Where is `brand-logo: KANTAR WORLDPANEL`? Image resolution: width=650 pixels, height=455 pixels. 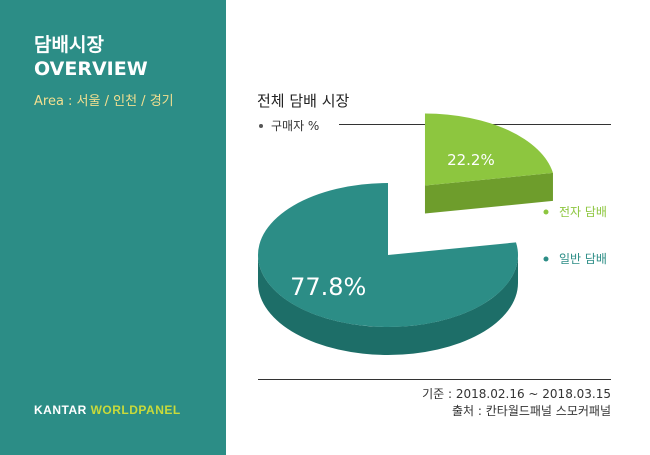
brand-logo: KANTAR WORLDPANEL is located at coordinates (107, 410).